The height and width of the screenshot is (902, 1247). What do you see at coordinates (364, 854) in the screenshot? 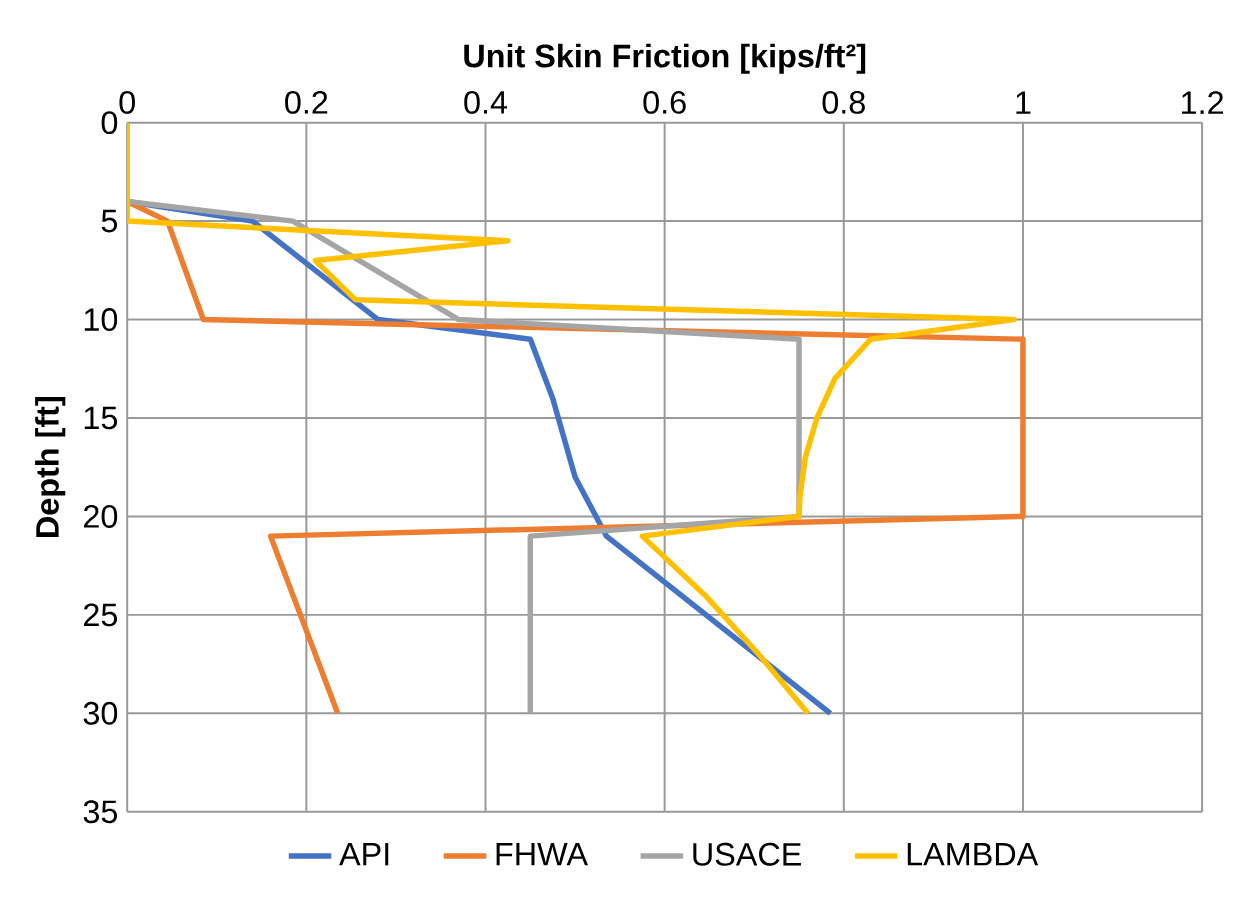
I see `legend-label: API` at bounding box center [364, 854].